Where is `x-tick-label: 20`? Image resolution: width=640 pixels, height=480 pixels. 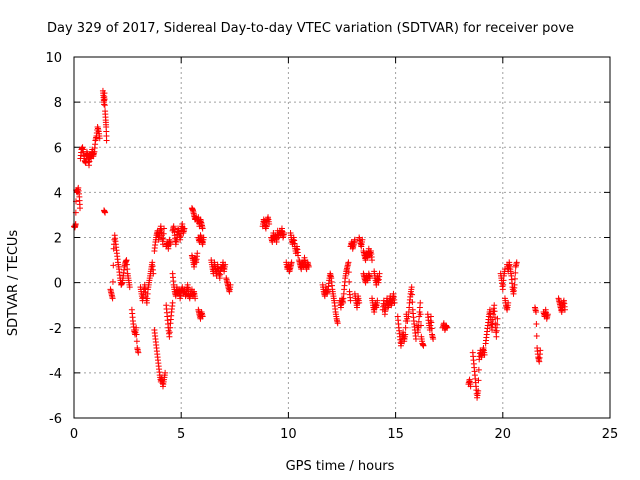
x-tick-label: 20 is located at coordinates (503, 434).